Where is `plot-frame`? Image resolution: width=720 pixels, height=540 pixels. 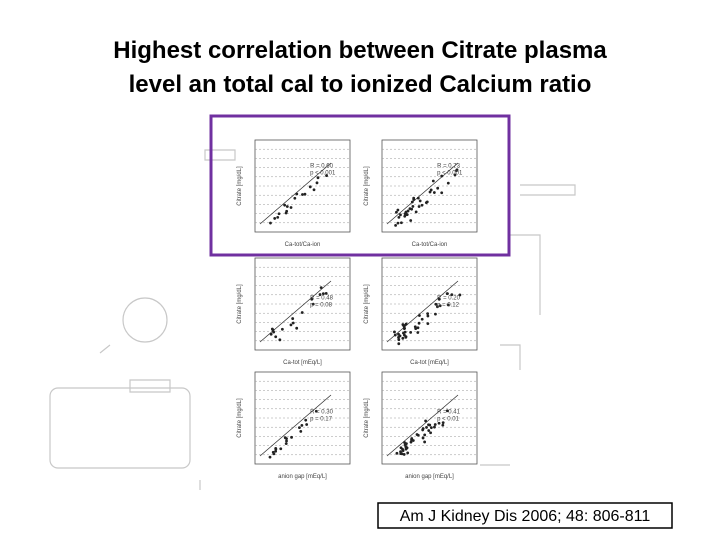
plot-frame is located at coordinates (302, 418).